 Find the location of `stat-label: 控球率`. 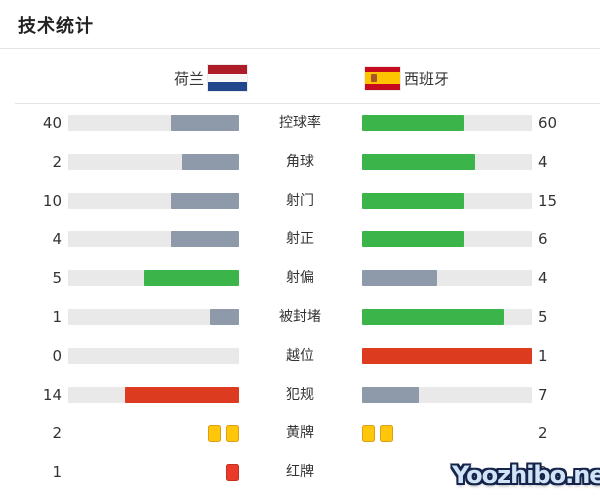

stat-label: 控球率 is located at coordinates (300, 123).